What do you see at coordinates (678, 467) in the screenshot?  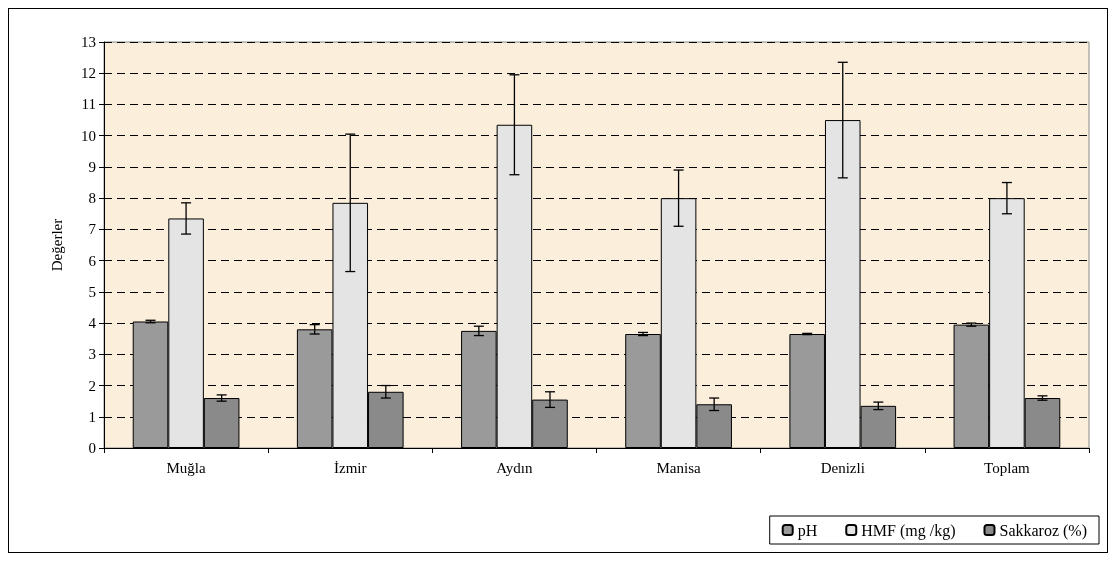 I see `x-tick-label: Manisa` at bounding box center [678, 467].